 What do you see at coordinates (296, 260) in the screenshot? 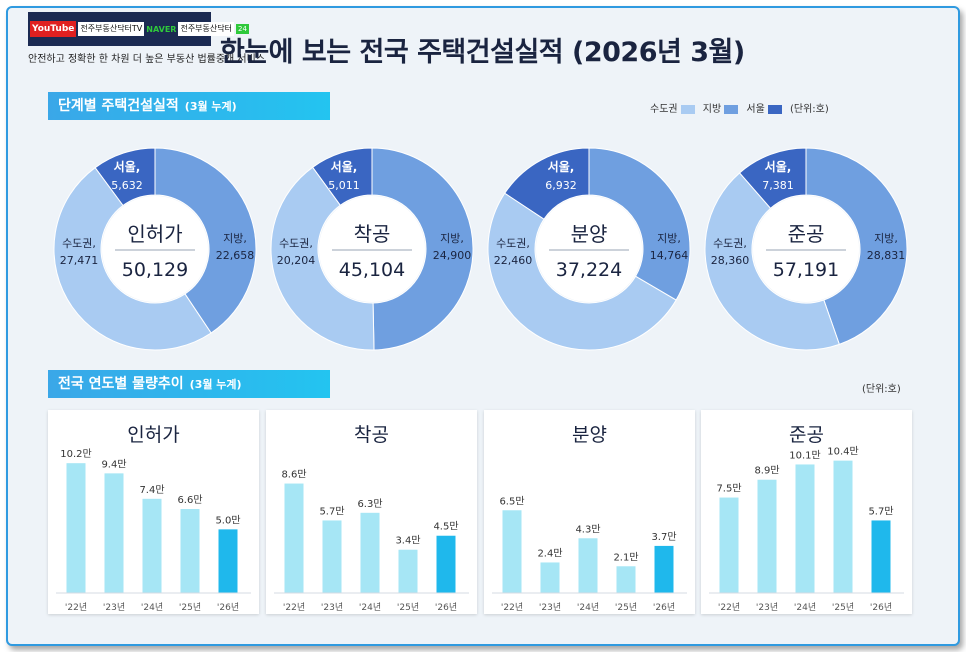
I see `slice-label-capital-value: 20,204` at bounding box center [296, 260].